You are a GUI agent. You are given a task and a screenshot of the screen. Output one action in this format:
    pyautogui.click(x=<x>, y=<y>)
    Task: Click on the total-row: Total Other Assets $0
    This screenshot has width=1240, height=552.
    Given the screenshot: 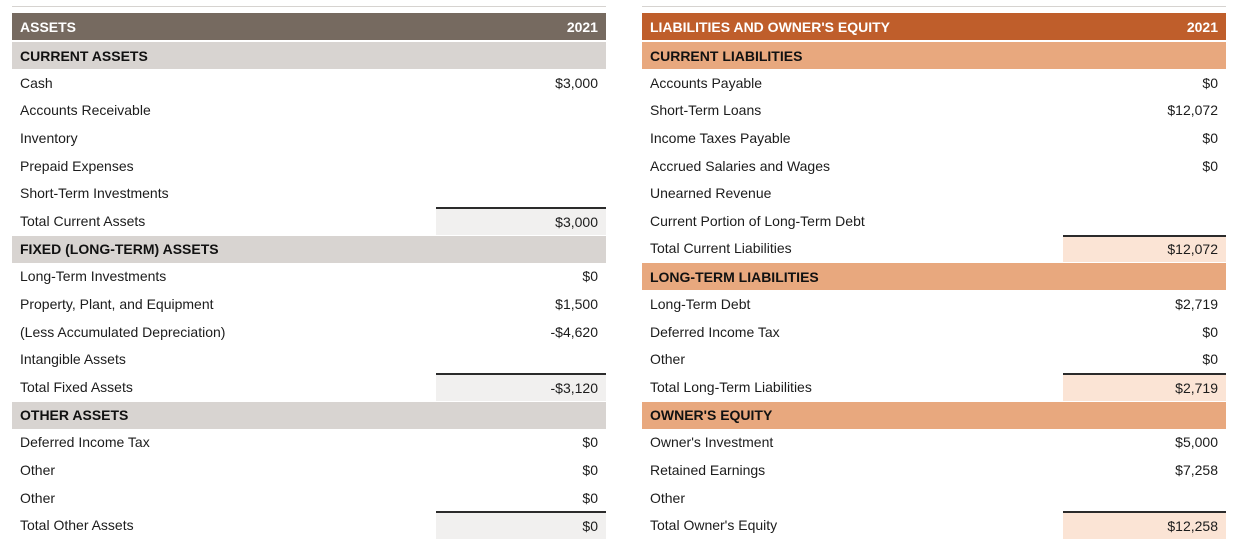 What is the action you would take?
    pyautogui.click(x=309, y=525)
    